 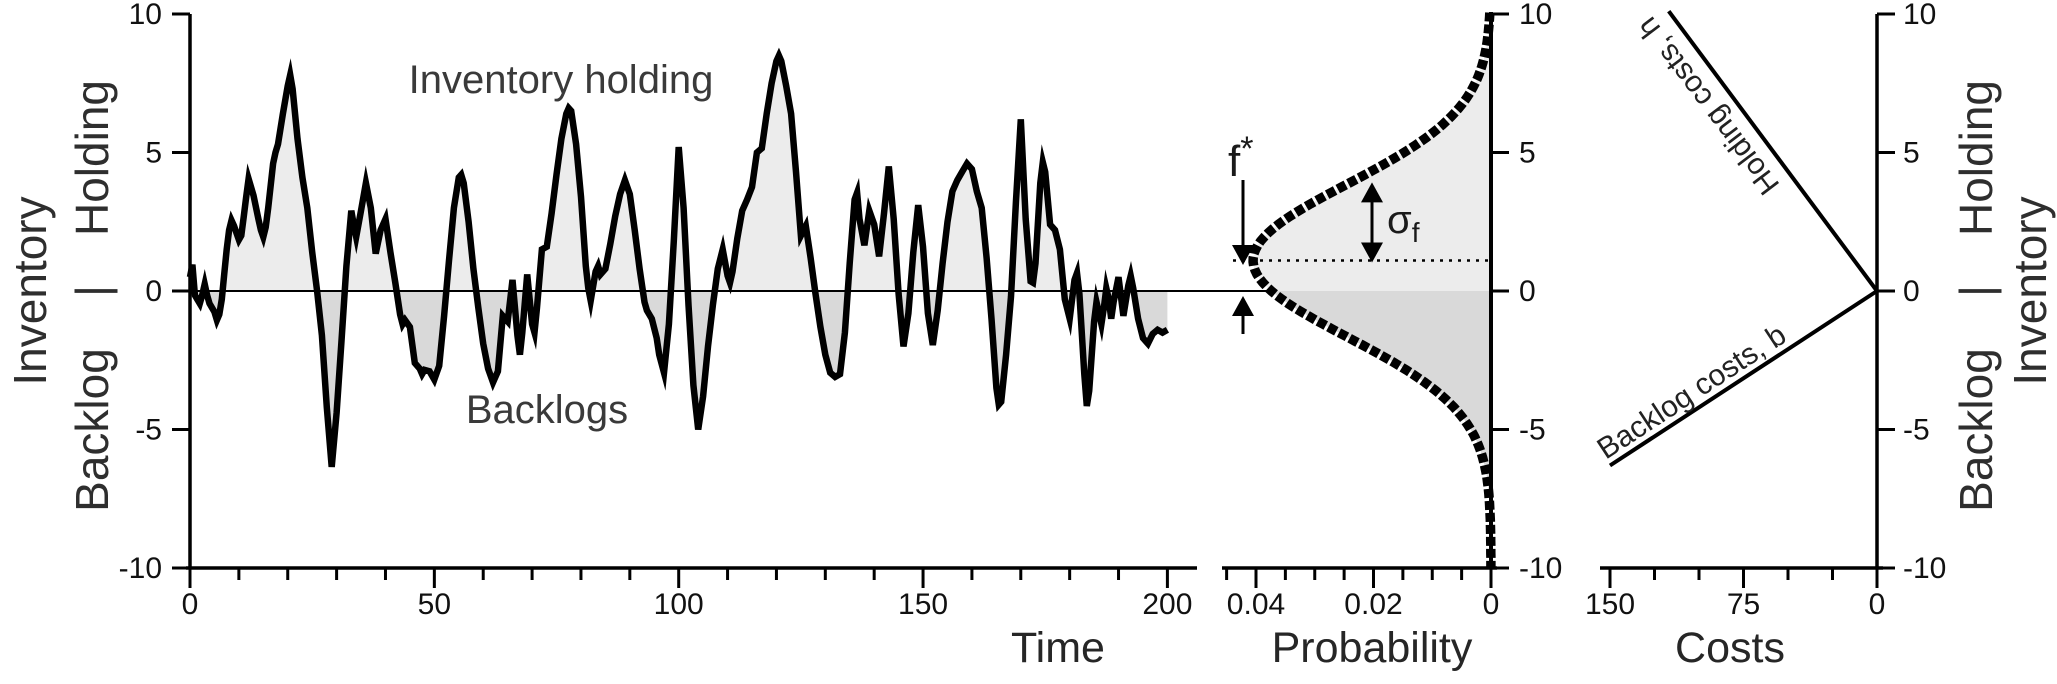 I want to click on sigma-f-label: σf, so click(x=1403, y=223).